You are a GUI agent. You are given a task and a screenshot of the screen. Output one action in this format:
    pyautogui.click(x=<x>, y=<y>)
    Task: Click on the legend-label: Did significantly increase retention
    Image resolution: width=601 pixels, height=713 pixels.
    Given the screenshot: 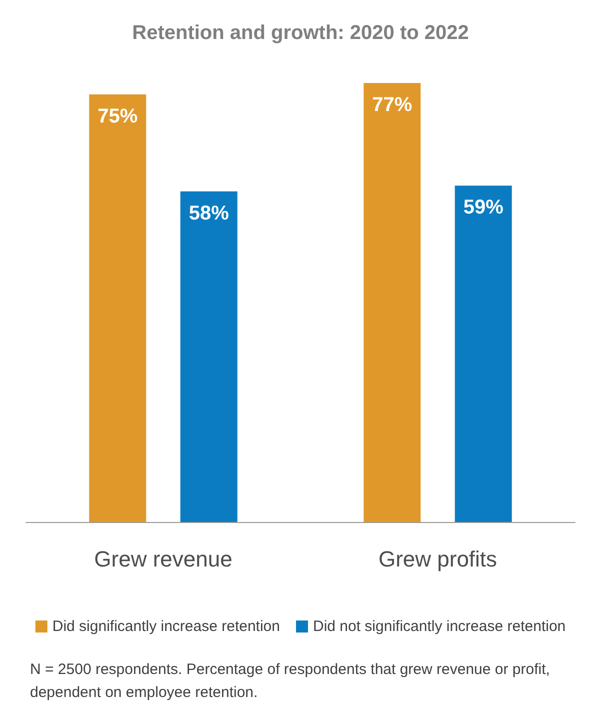 What is the action you would take?
    pyautogui.click(x=166, y=626)
    